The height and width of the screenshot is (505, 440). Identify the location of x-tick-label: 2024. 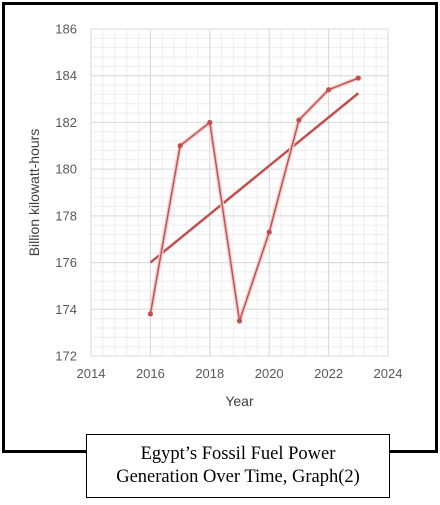
(388, 373).